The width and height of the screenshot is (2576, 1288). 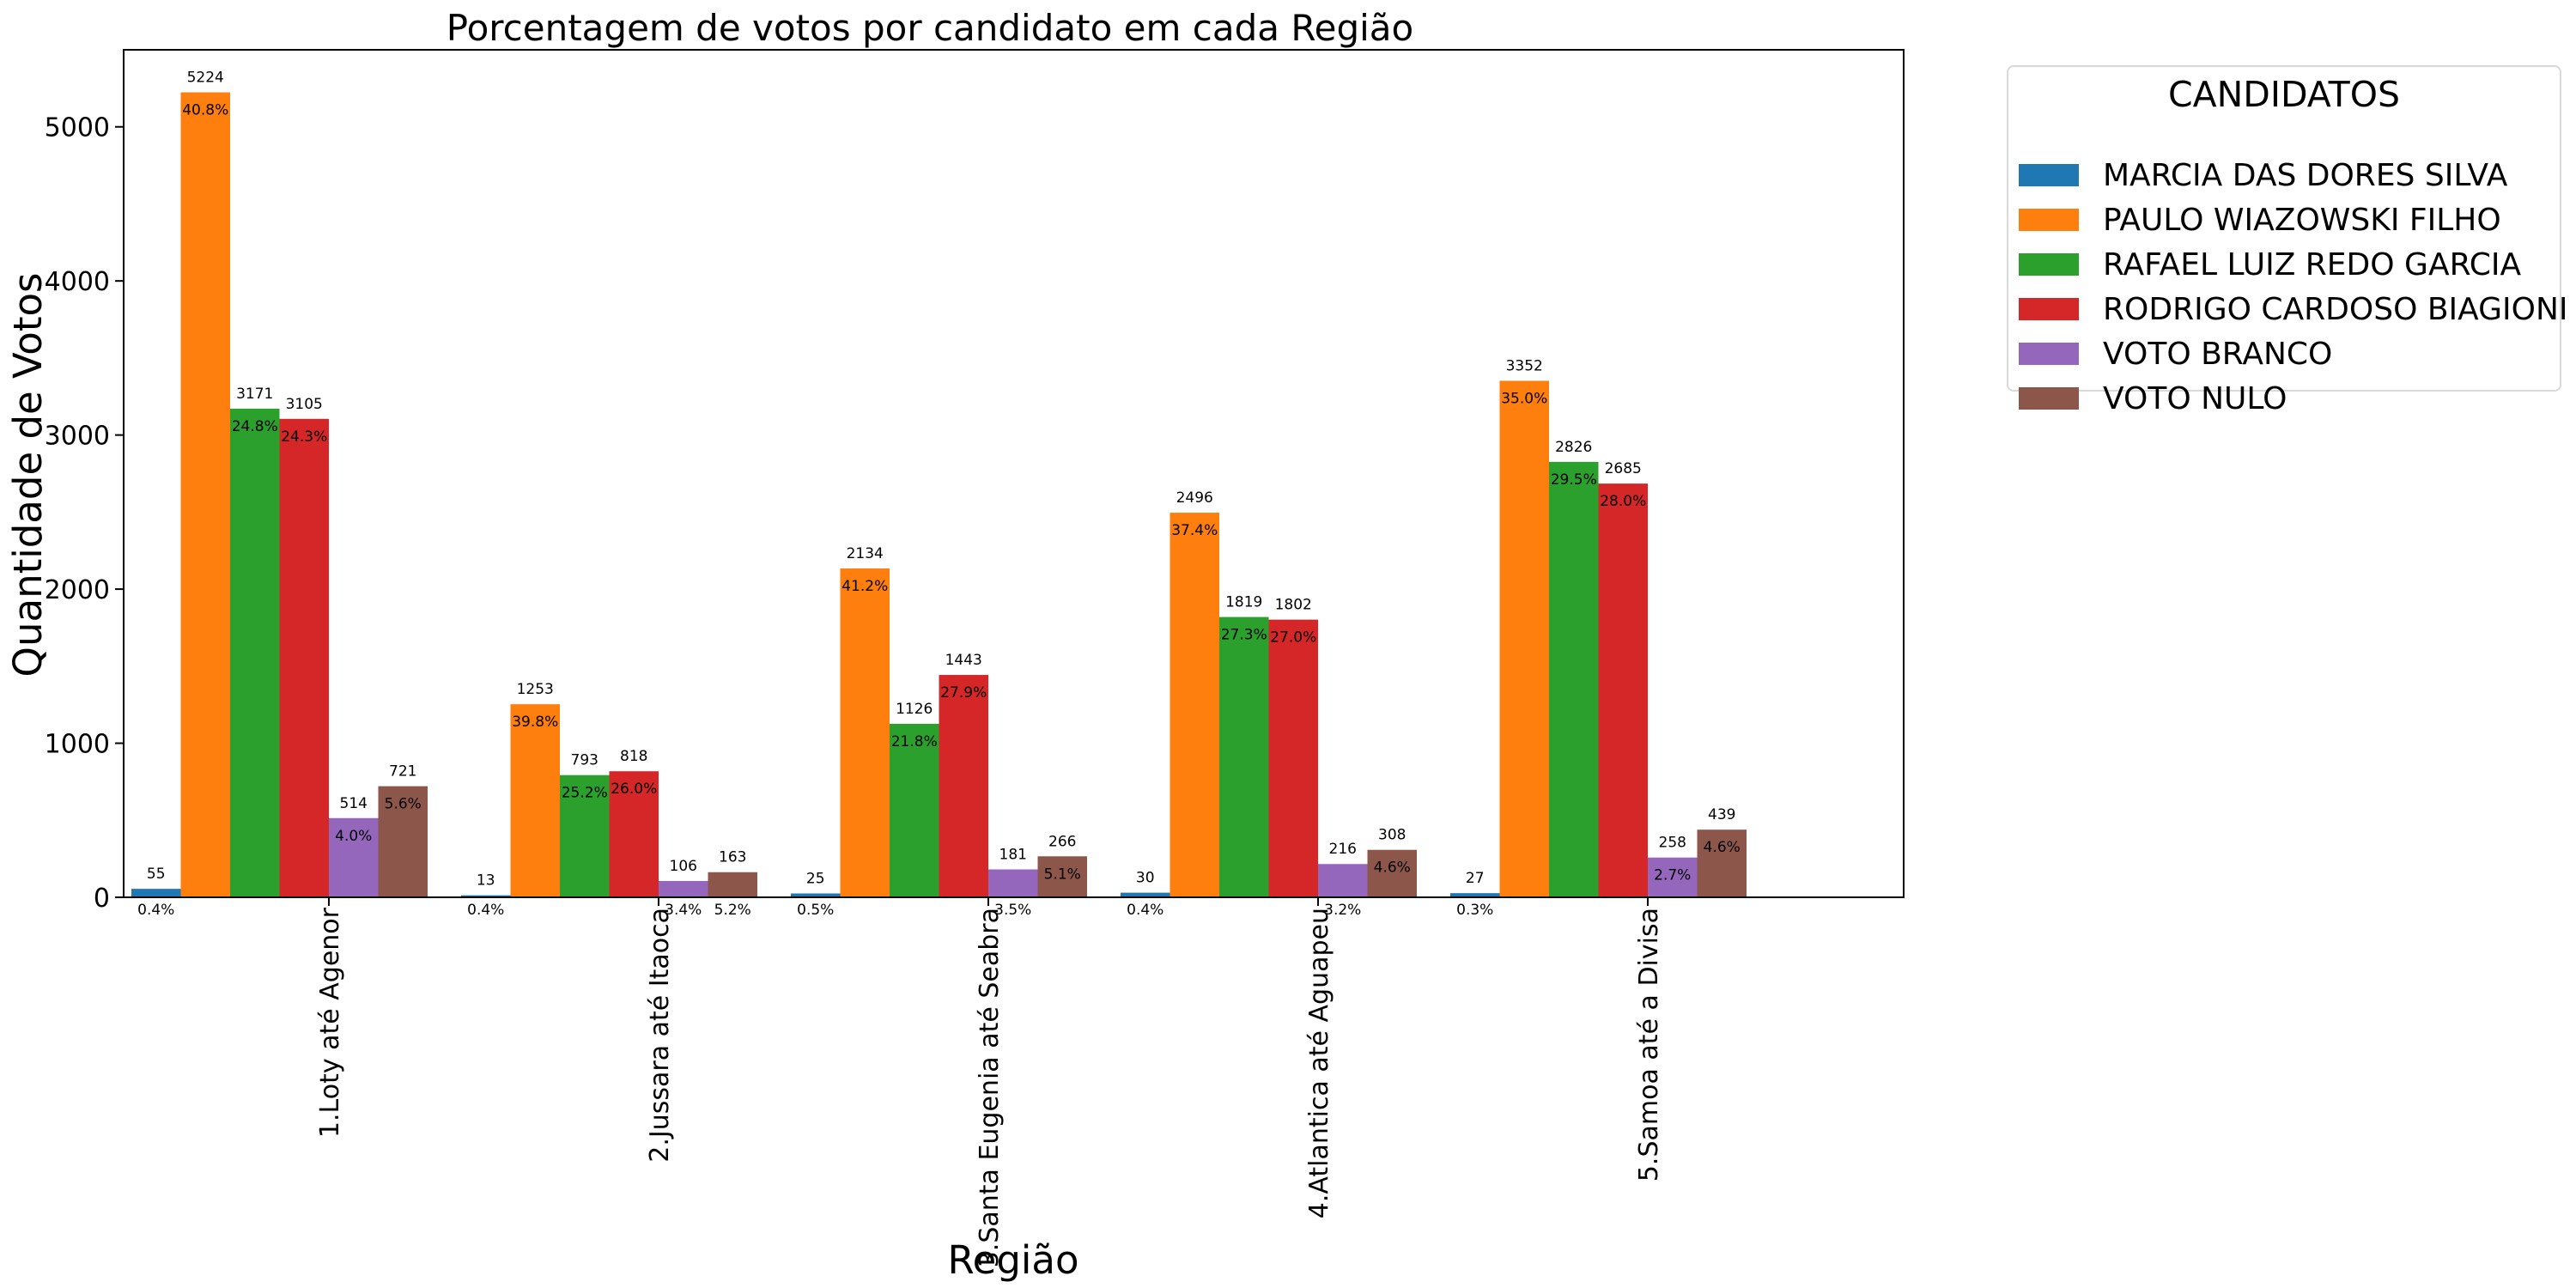 I want to click on bar-value-label: 266, so click(x=1062, y=841).